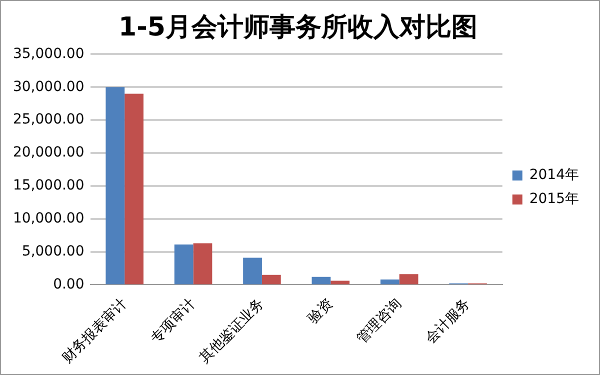  What do you see at coordinates (48, 186) in the screenshot?
I see `y-tick-label: 15,000.00` at bounding box center [48, 186].